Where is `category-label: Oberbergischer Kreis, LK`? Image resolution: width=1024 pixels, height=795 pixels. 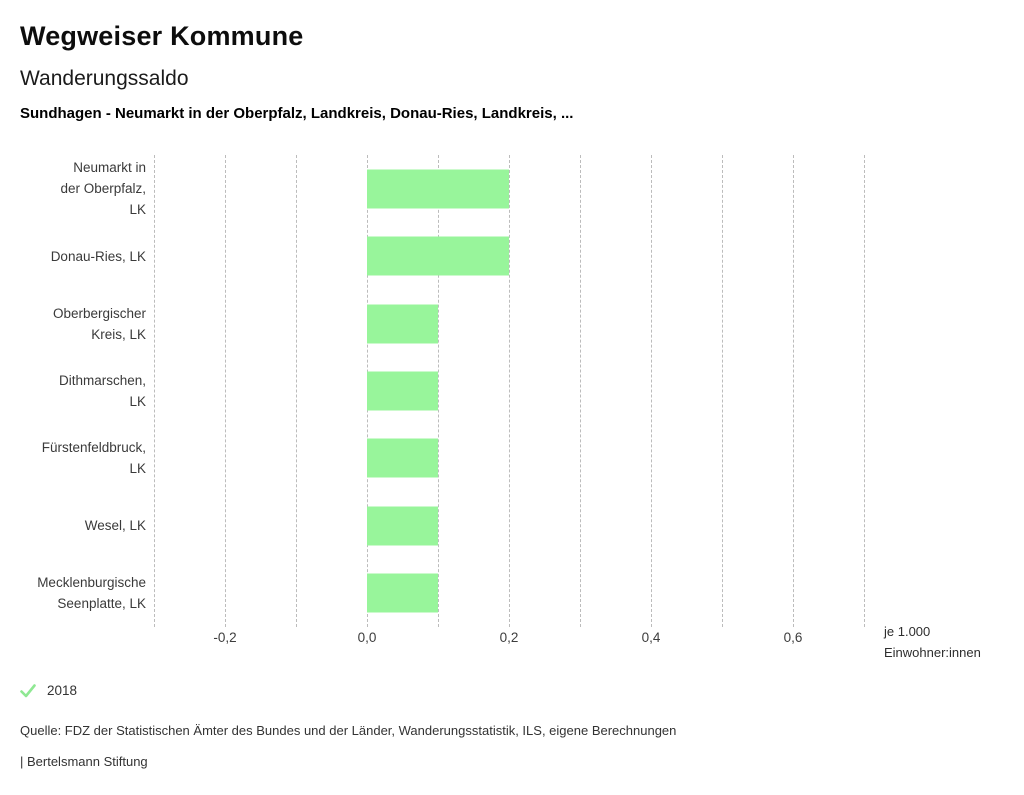
category-label: Oberbergischer Kreis, LK is located at coordinates (99, 323).